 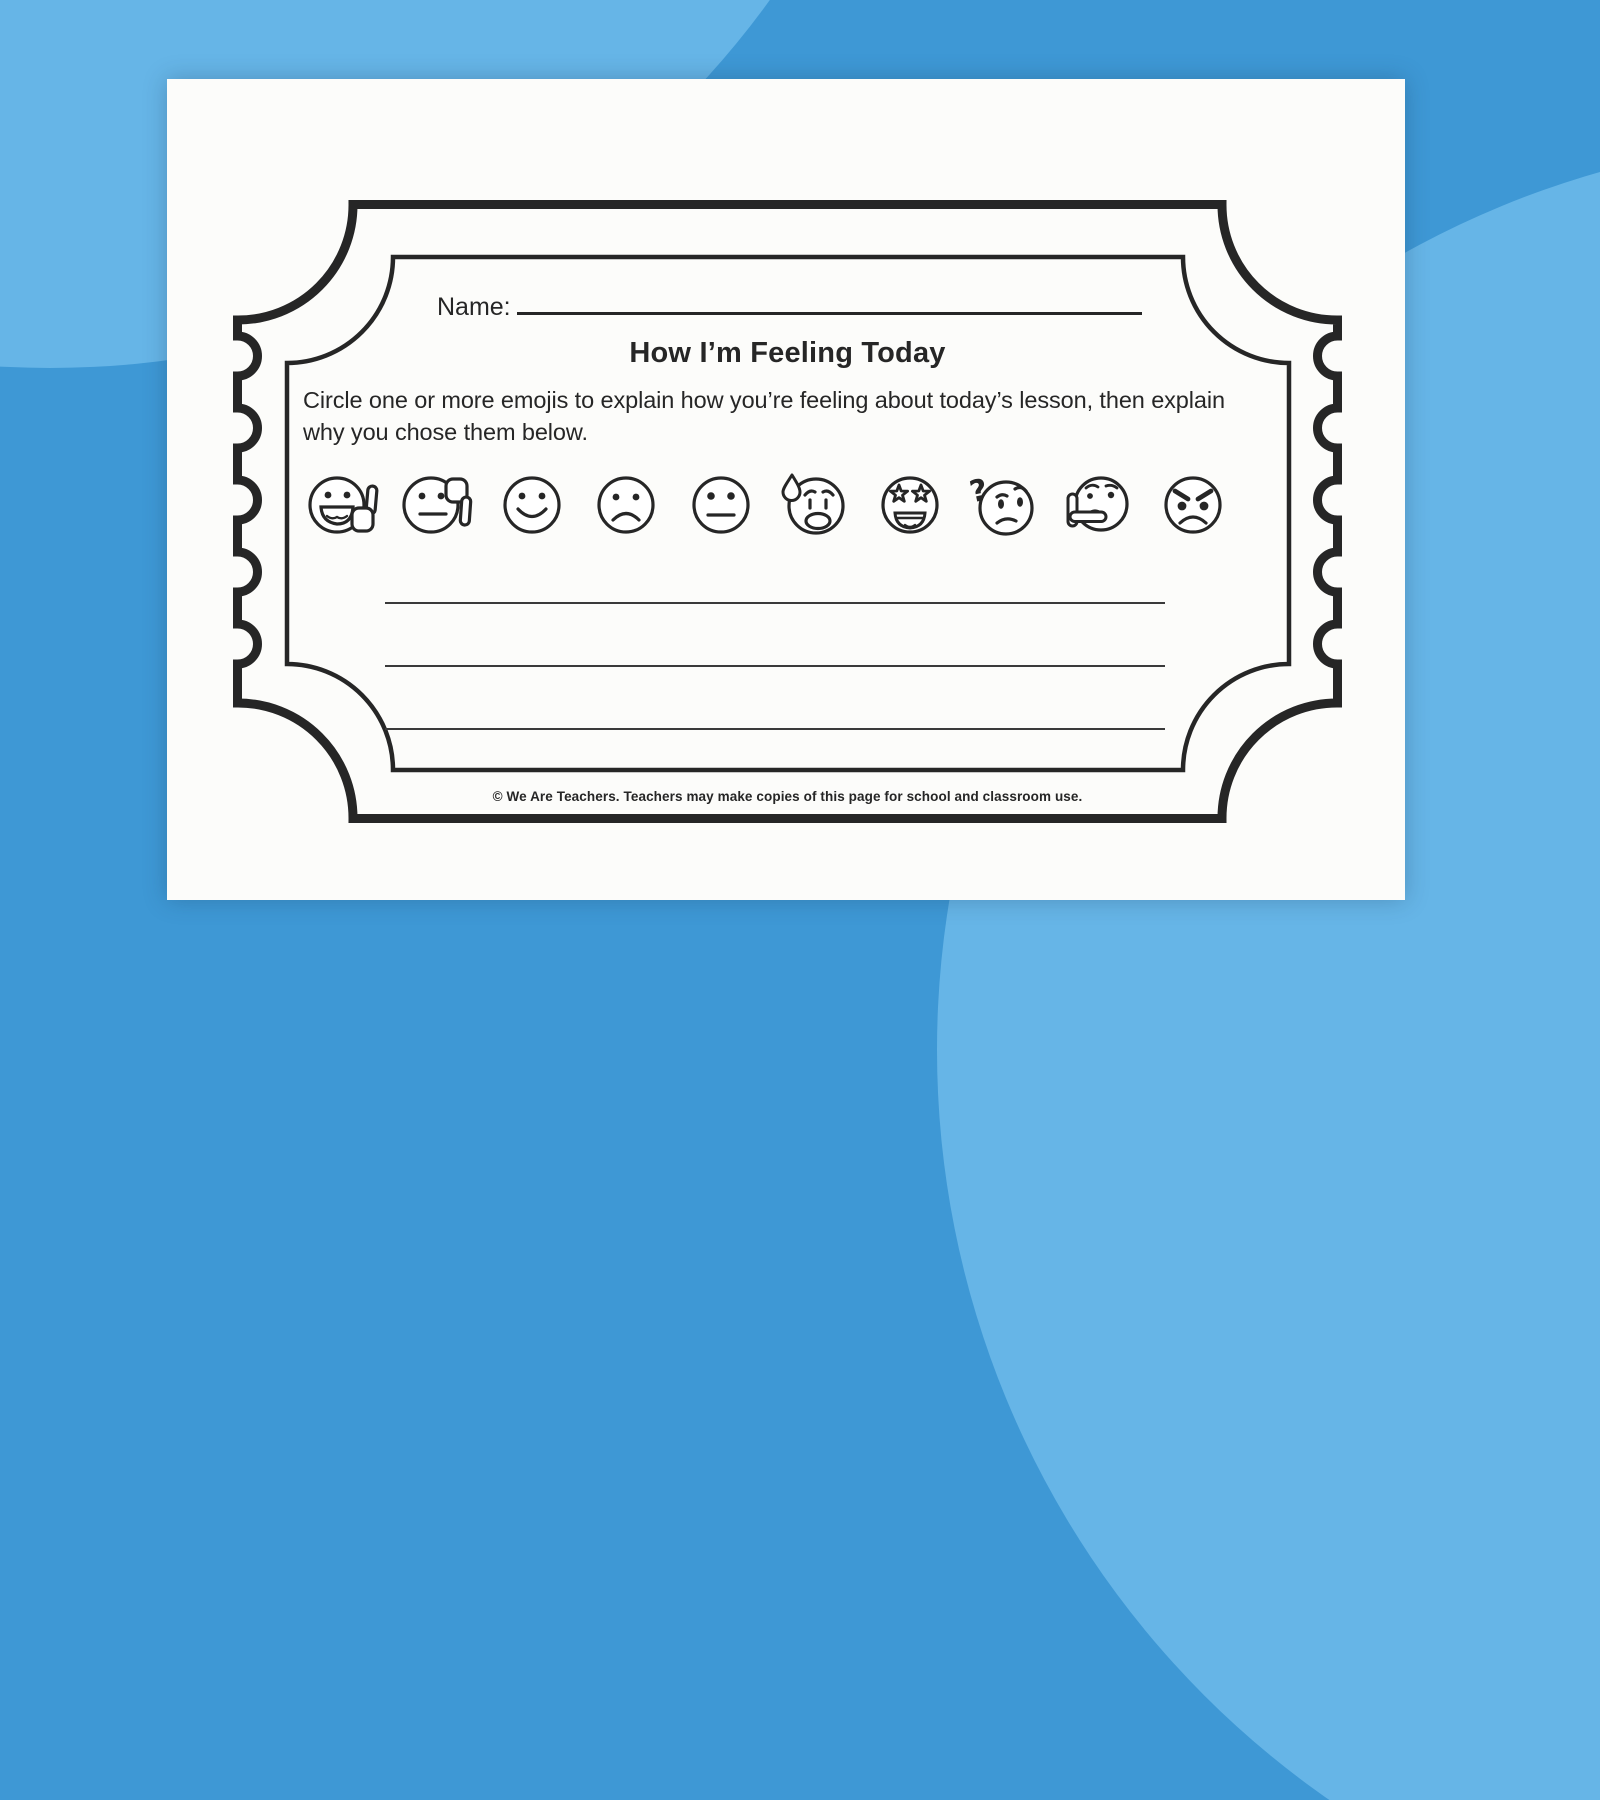 I want to click on name-write-line, so click(x=829, y=313).